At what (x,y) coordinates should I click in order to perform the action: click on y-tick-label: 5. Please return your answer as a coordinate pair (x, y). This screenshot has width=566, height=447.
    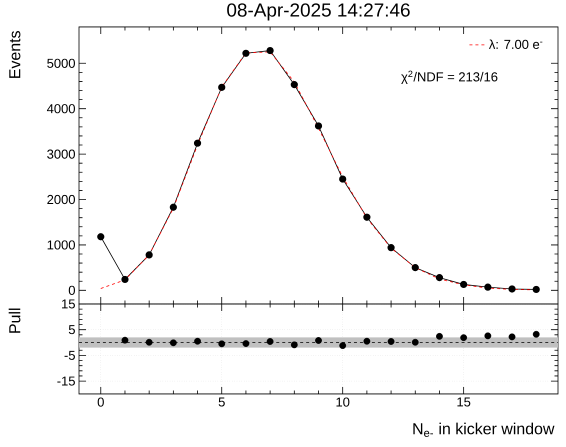
    Looking at the image, I should click on (71, 329).